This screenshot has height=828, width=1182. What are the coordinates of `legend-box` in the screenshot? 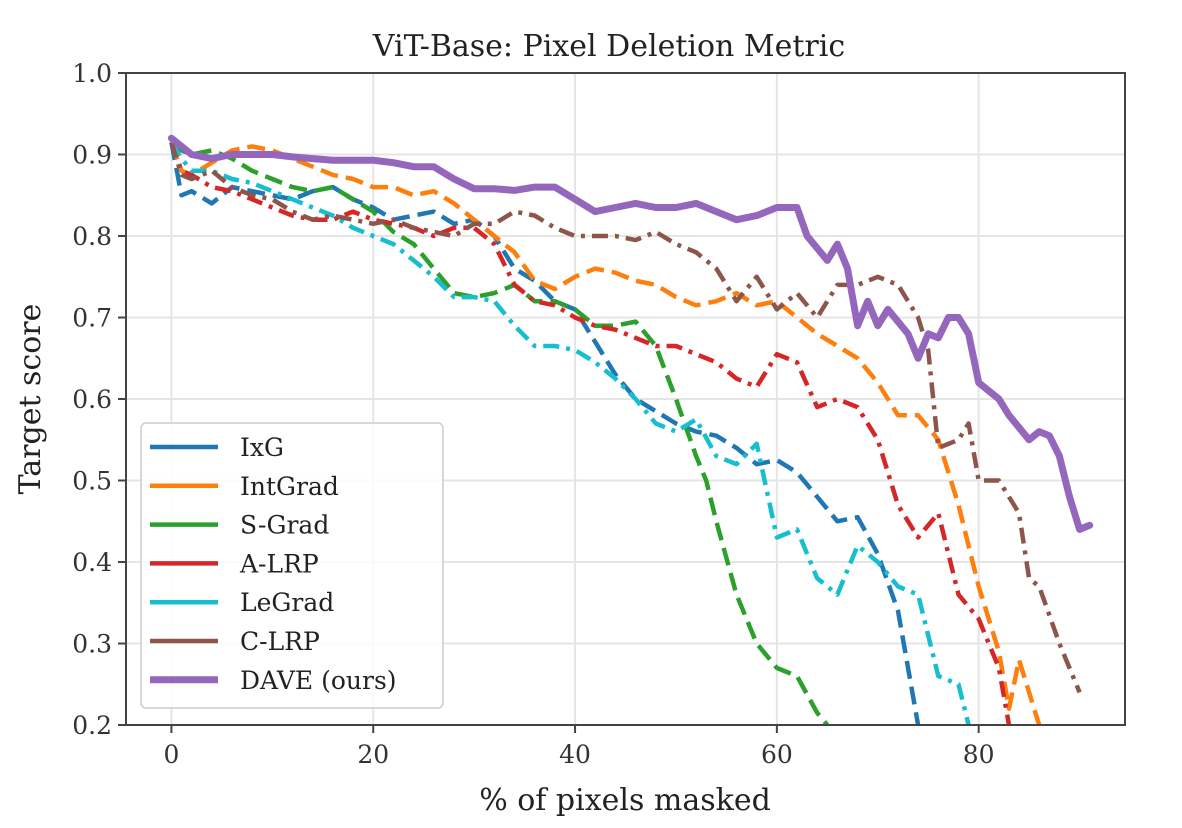 It's located at (292, 565).